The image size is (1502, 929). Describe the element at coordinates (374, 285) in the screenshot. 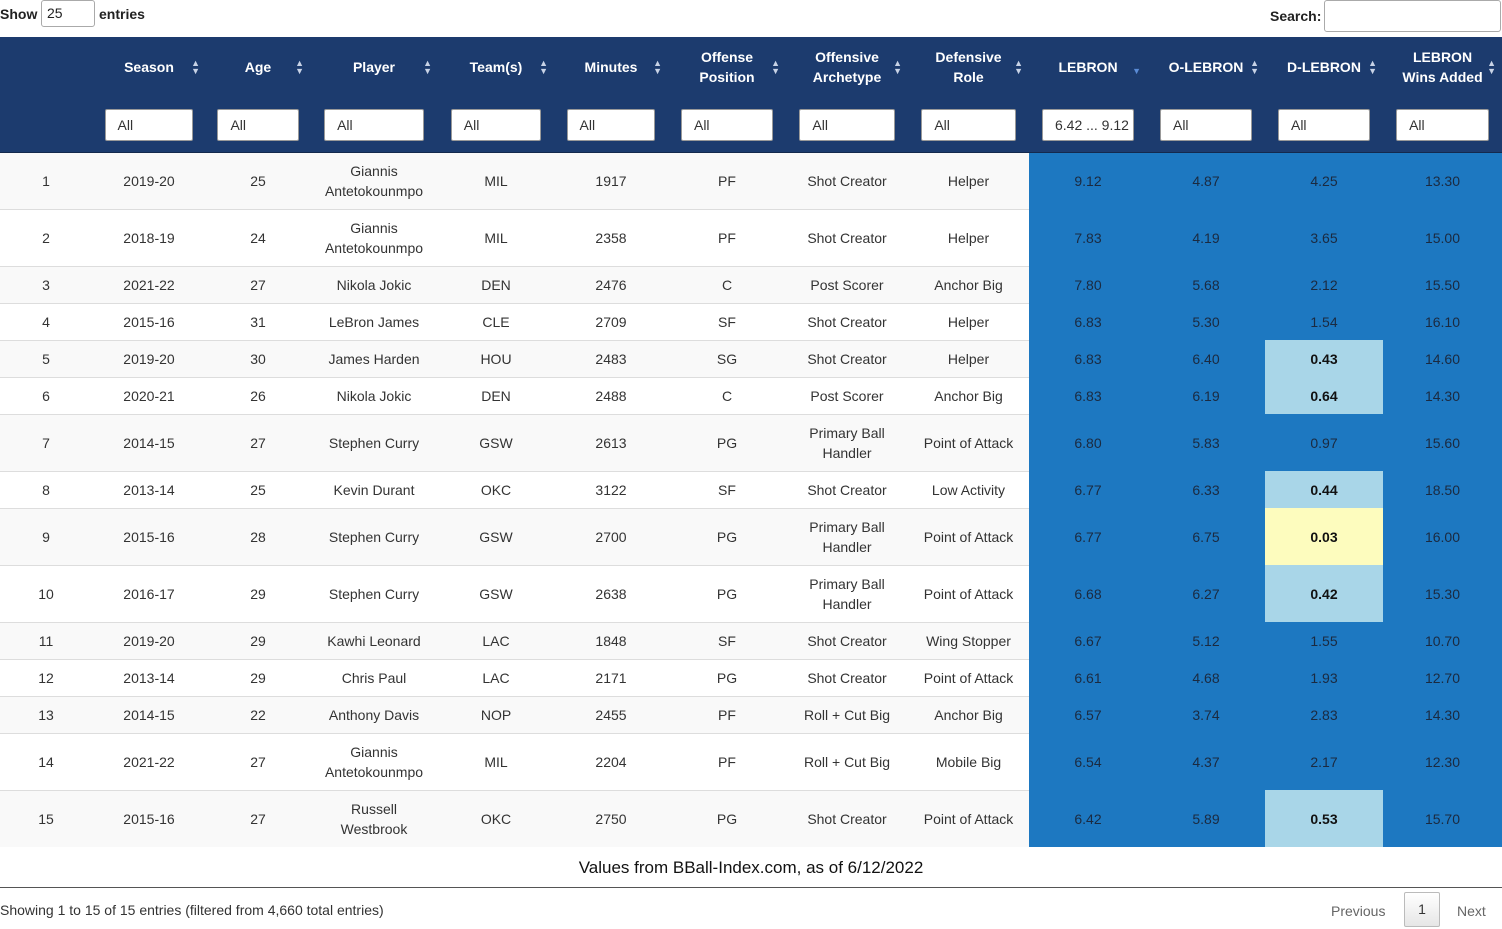

I see `table-cell: Nikola Jokic` at that location.